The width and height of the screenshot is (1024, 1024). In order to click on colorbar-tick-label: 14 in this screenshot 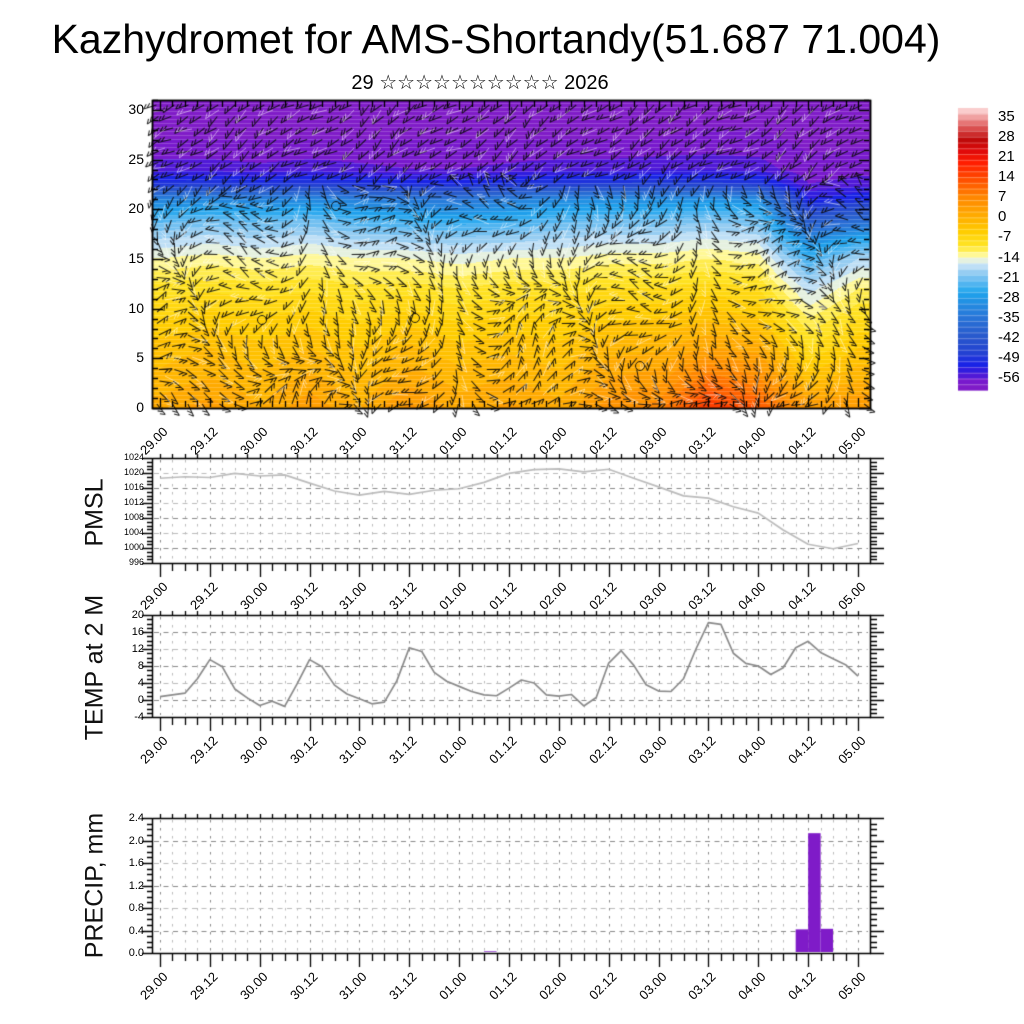, I will do `click(1006, 177)`.